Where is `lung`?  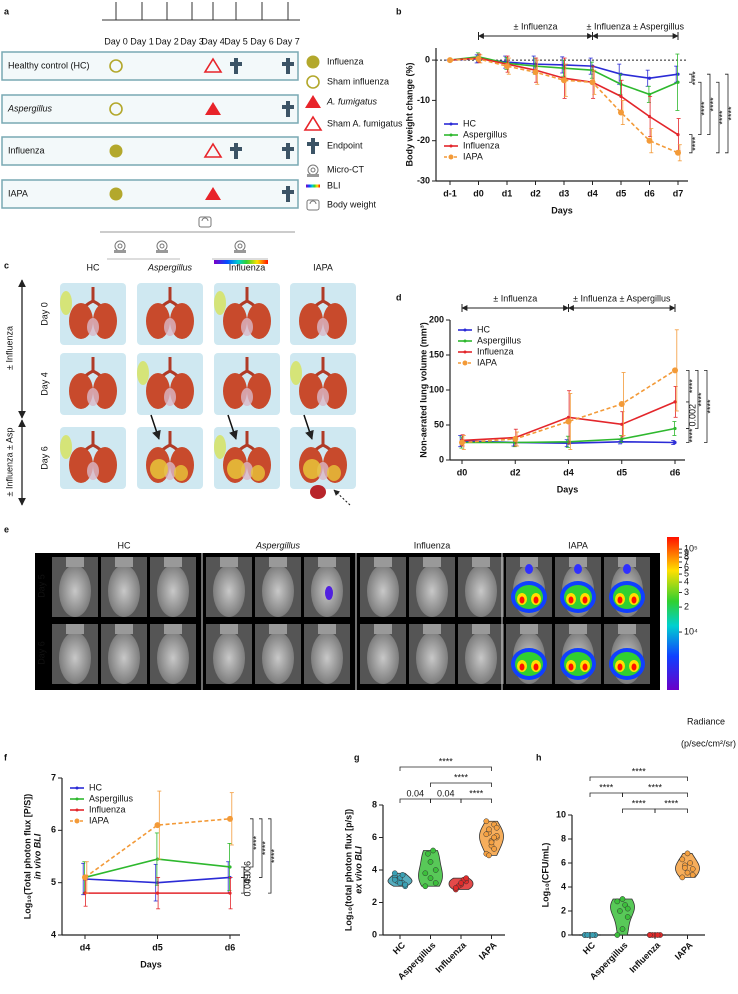 lung is located at coordinates (235, 391).